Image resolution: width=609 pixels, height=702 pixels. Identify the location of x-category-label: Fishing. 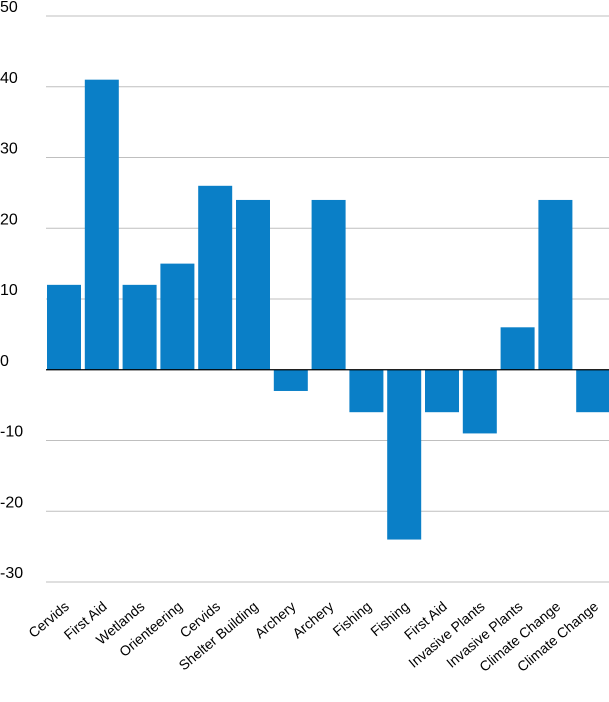
(351, 618).